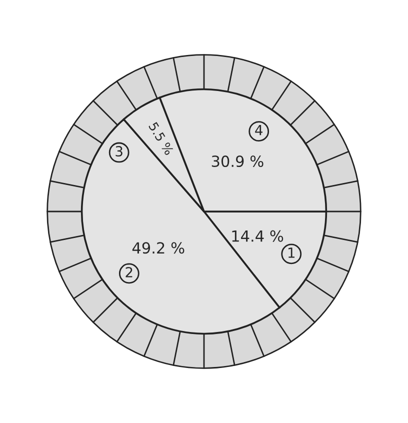 The width and height of the screenshot is (408, 423). What do you see at coordinates (129, 272) in the screenshot?
I see `slice-label: 2` at bounding box center [129, 272].